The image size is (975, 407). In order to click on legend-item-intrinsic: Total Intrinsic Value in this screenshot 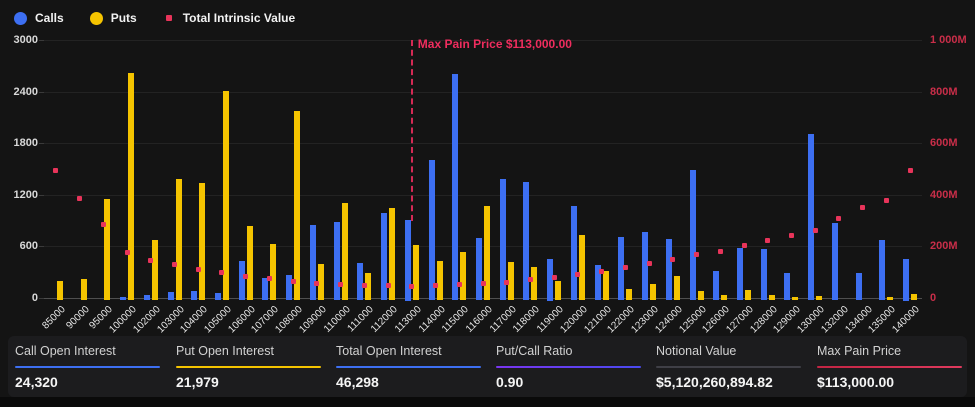, I will do `click(229, 18)`.